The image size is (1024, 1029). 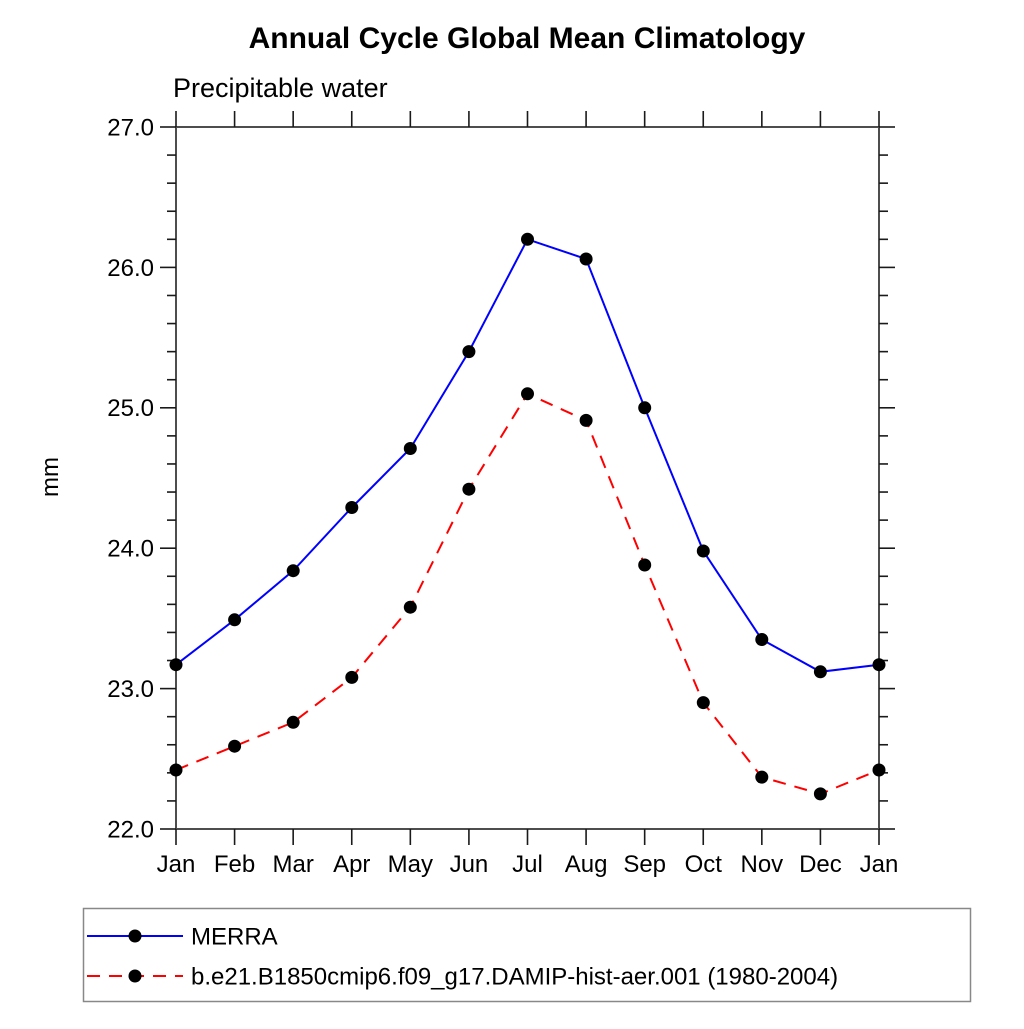 What do you see at coordinates (761, 864) in the screenshot?
I see `x-tick-label: Nov` at bounding box center [761, 864].